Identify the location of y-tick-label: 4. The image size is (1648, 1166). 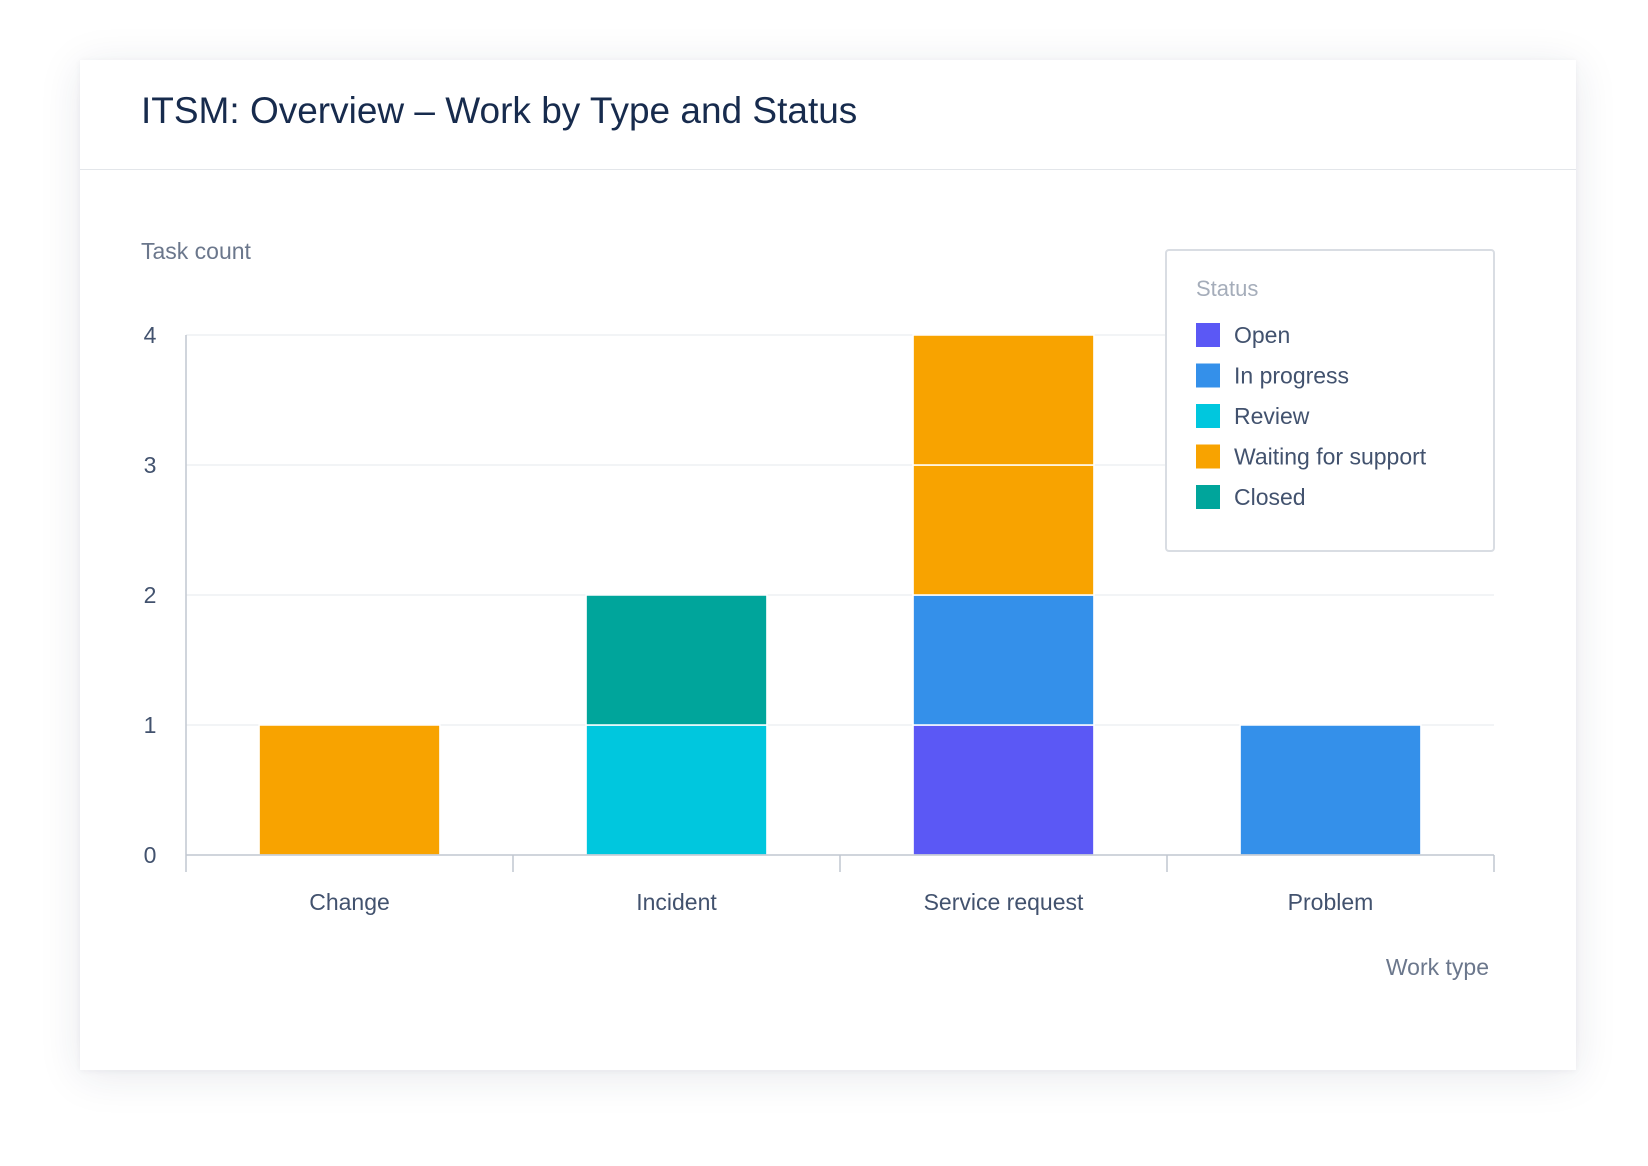
(150, 335).